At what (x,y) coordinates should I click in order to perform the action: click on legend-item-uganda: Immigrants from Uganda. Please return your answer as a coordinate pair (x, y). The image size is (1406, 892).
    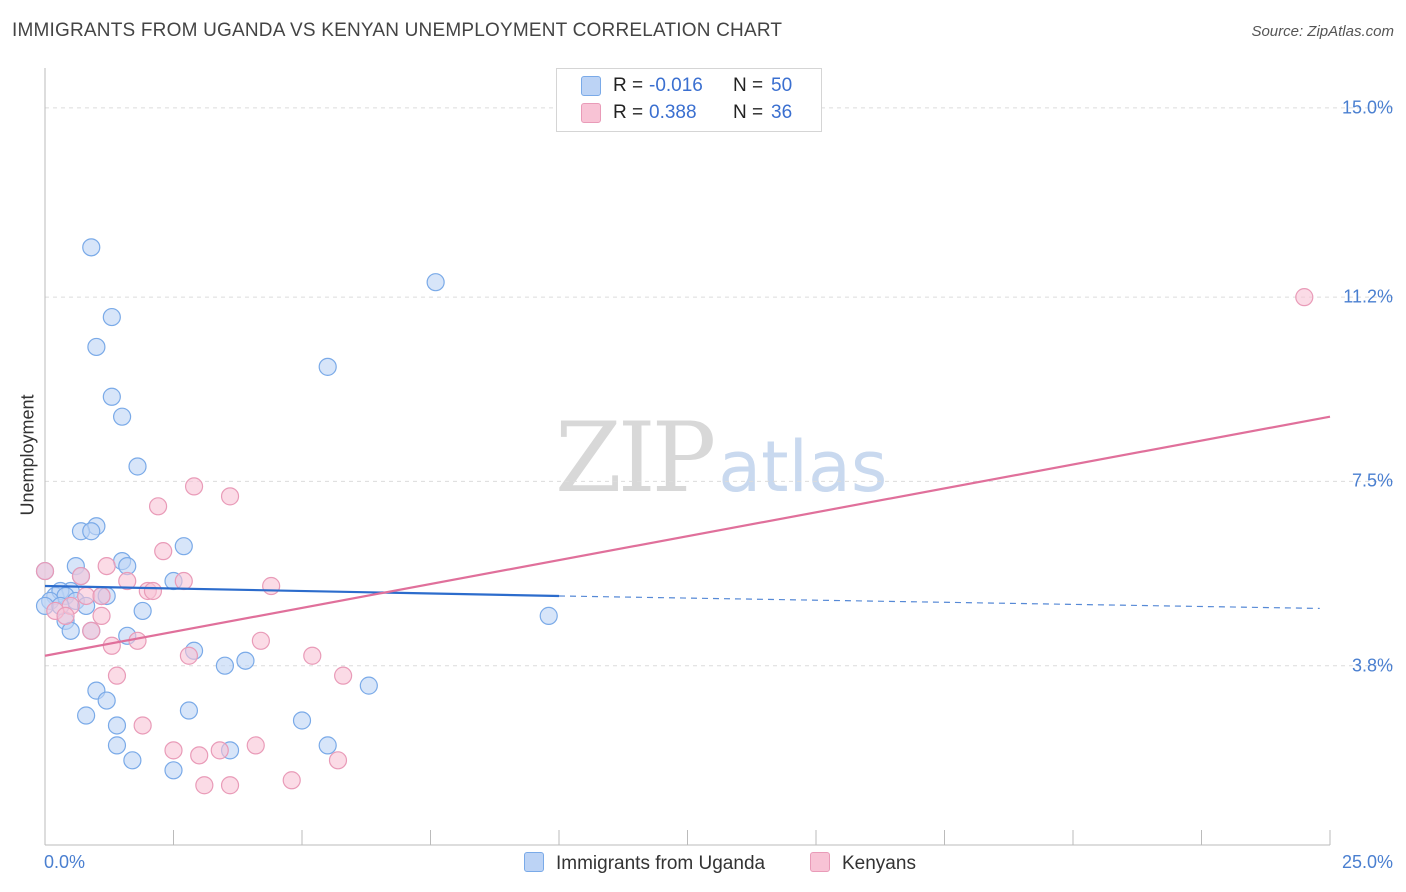
    Looking at the image, I should click on (644, 863).